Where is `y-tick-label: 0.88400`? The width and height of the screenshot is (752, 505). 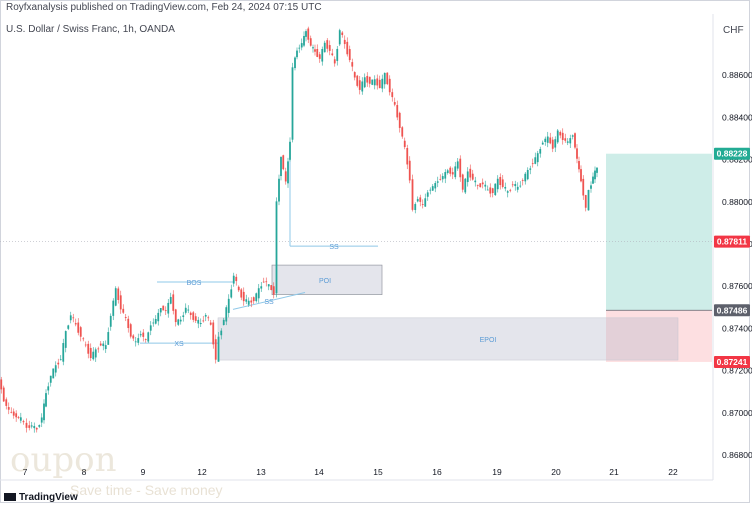 y-tick-label: 0.88400 is located at coordinates (737, 117).